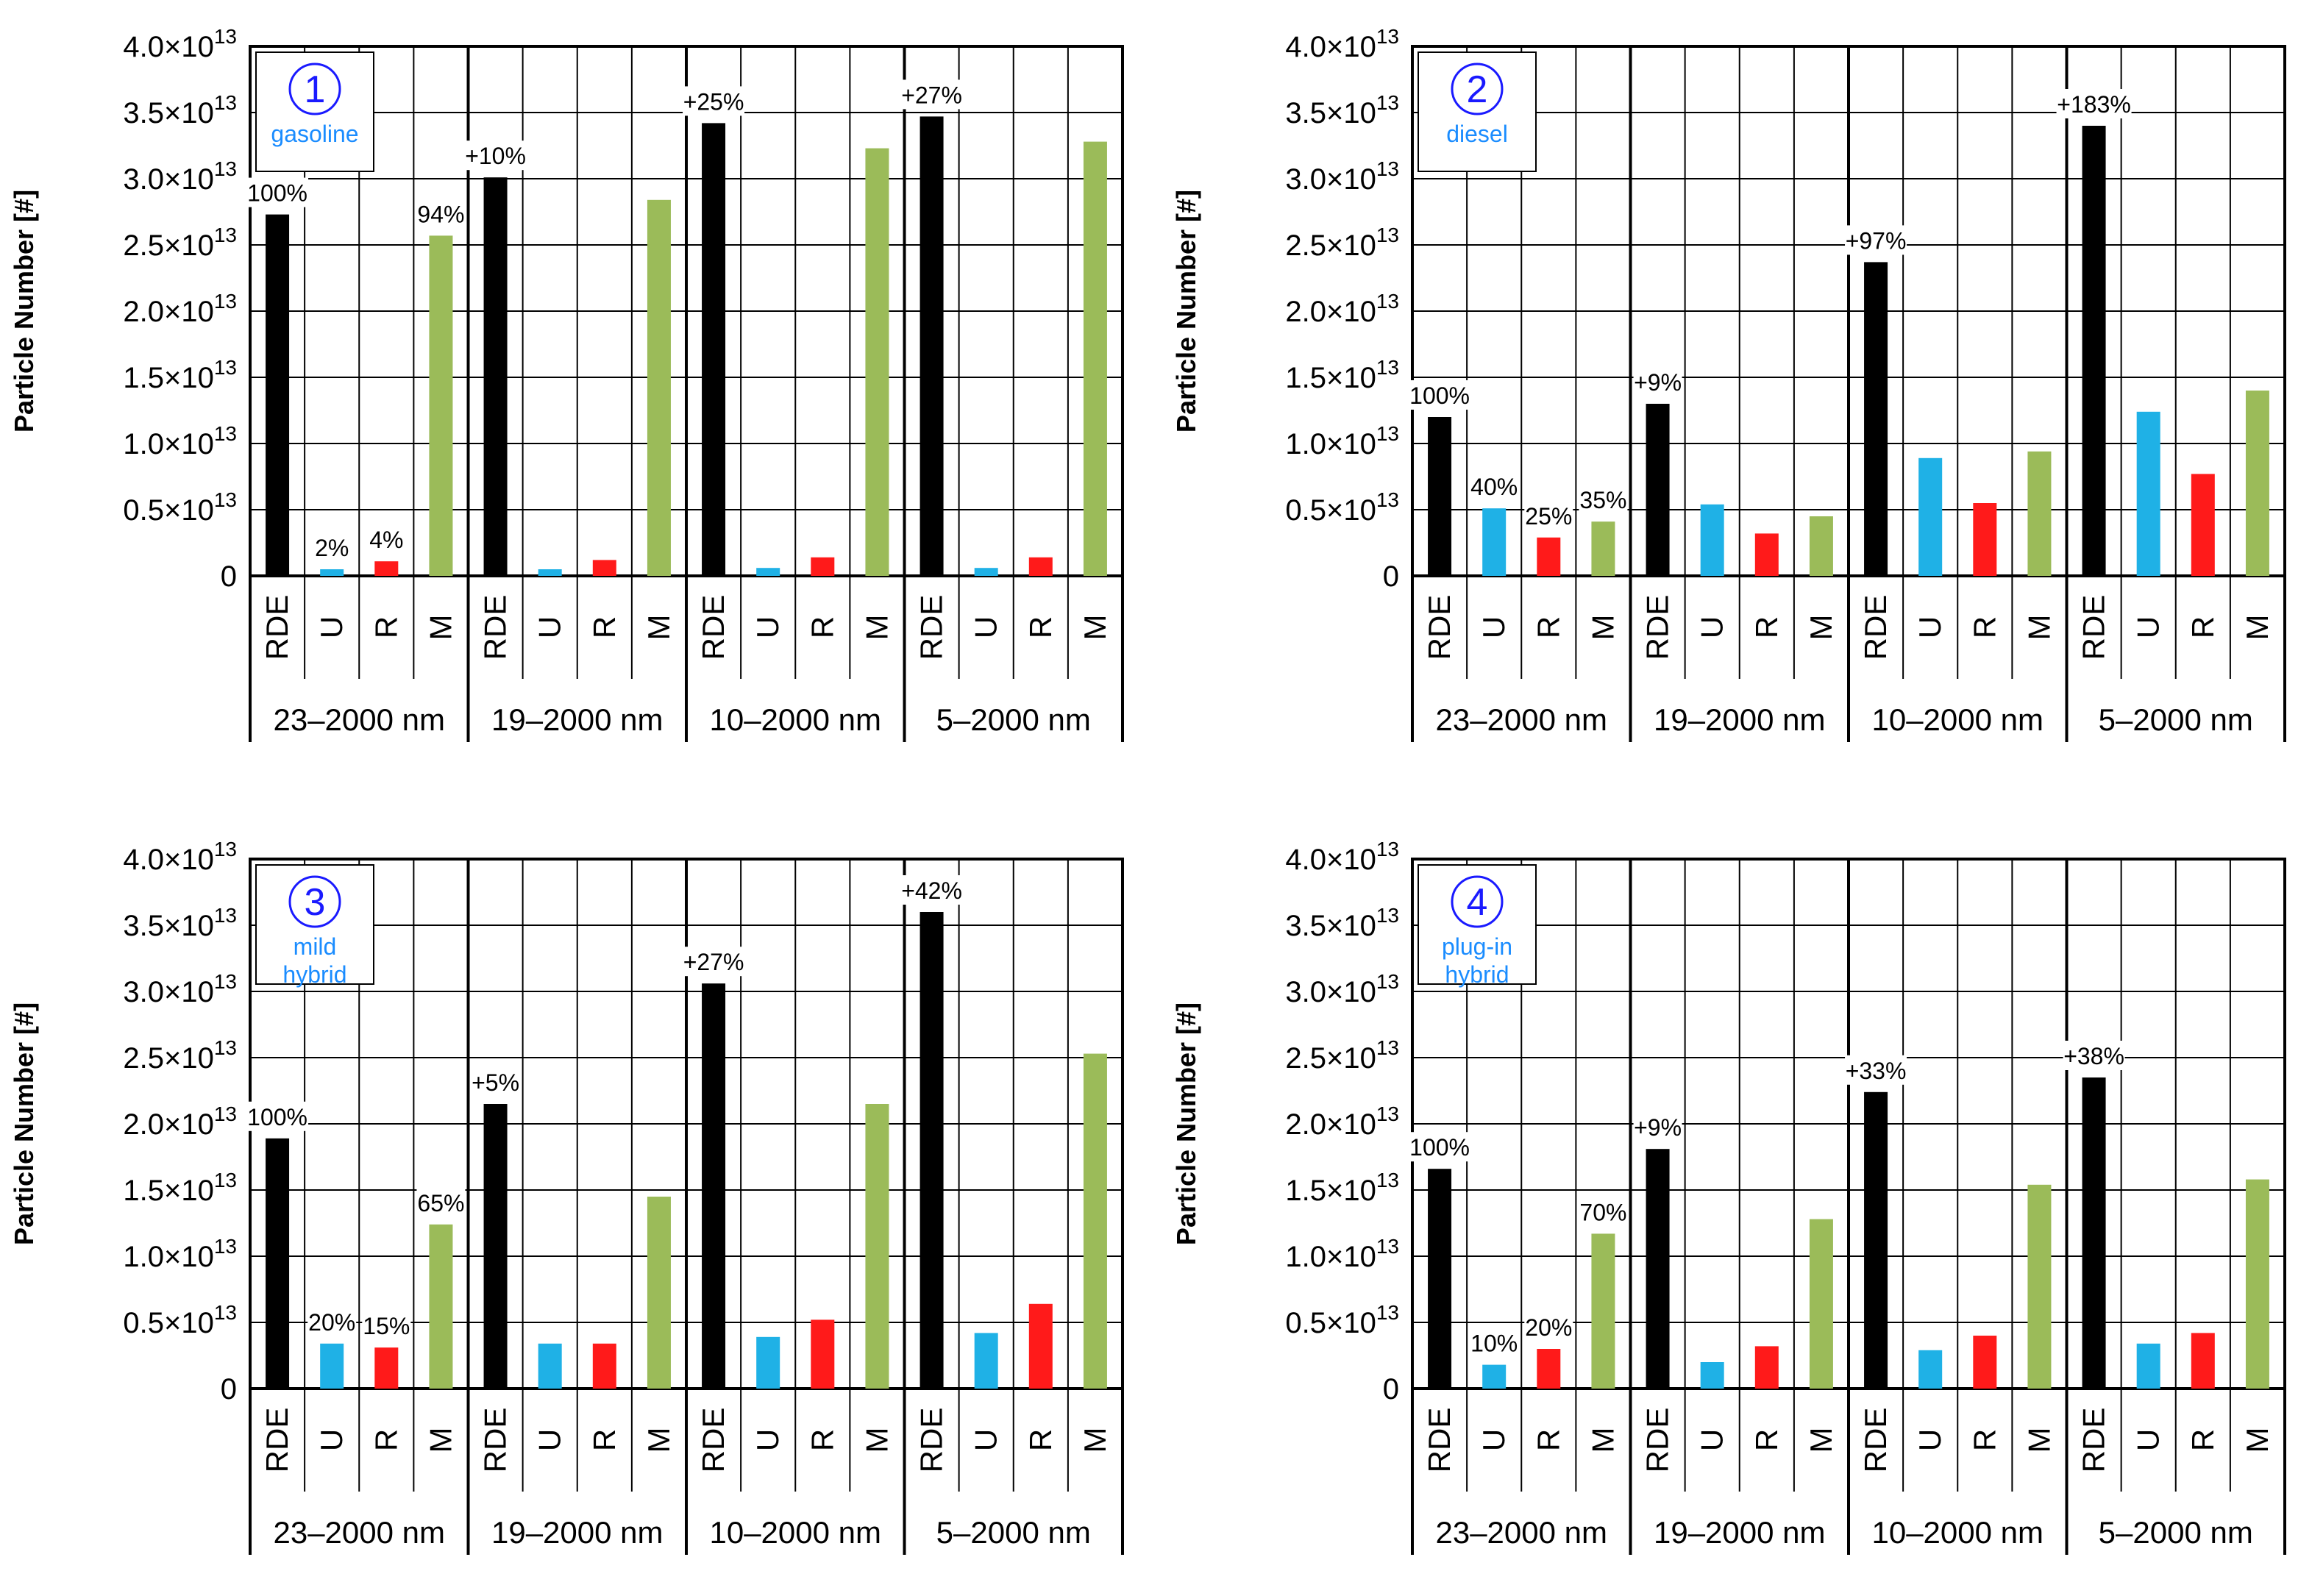 This screenshot has width=2312, height=1596. Describe the element at coordinates (441, 1203) in the screenshot. I see `bar-annotation: 65%` at that location.